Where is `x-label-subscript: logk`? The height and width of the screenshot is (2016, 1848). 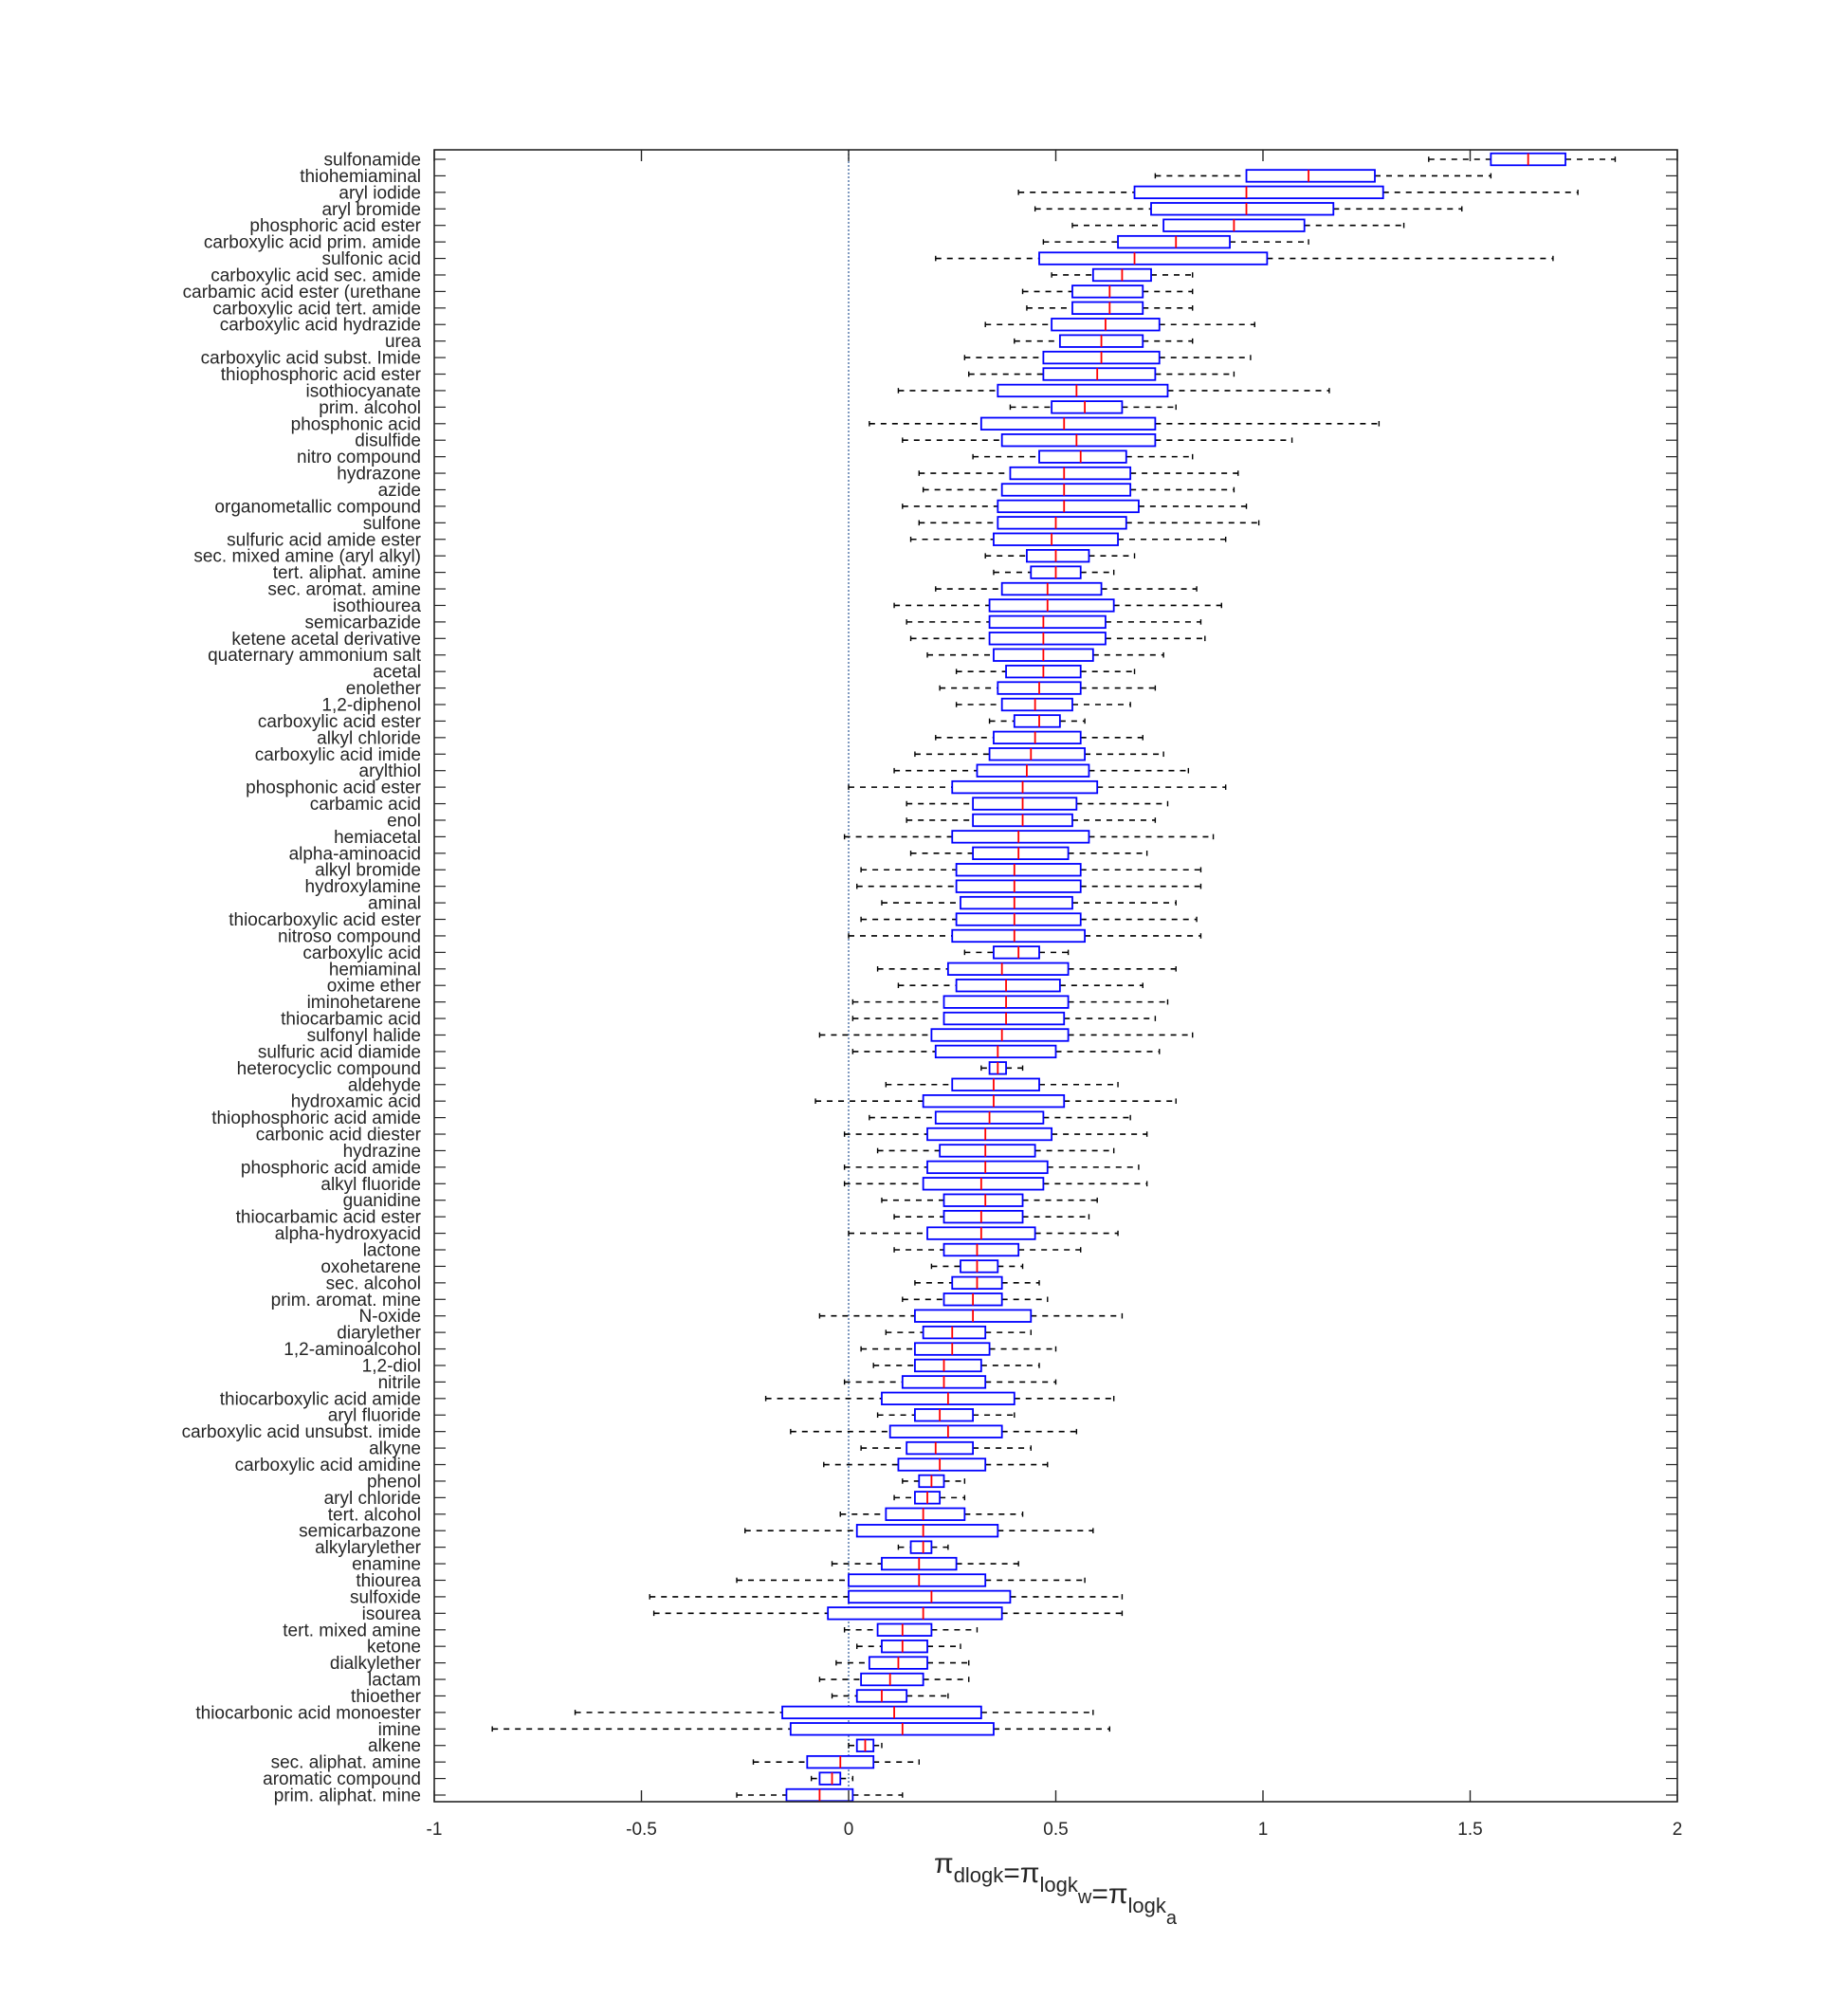
x-label-subscript: logk is located at coordinates (1059, 1885).